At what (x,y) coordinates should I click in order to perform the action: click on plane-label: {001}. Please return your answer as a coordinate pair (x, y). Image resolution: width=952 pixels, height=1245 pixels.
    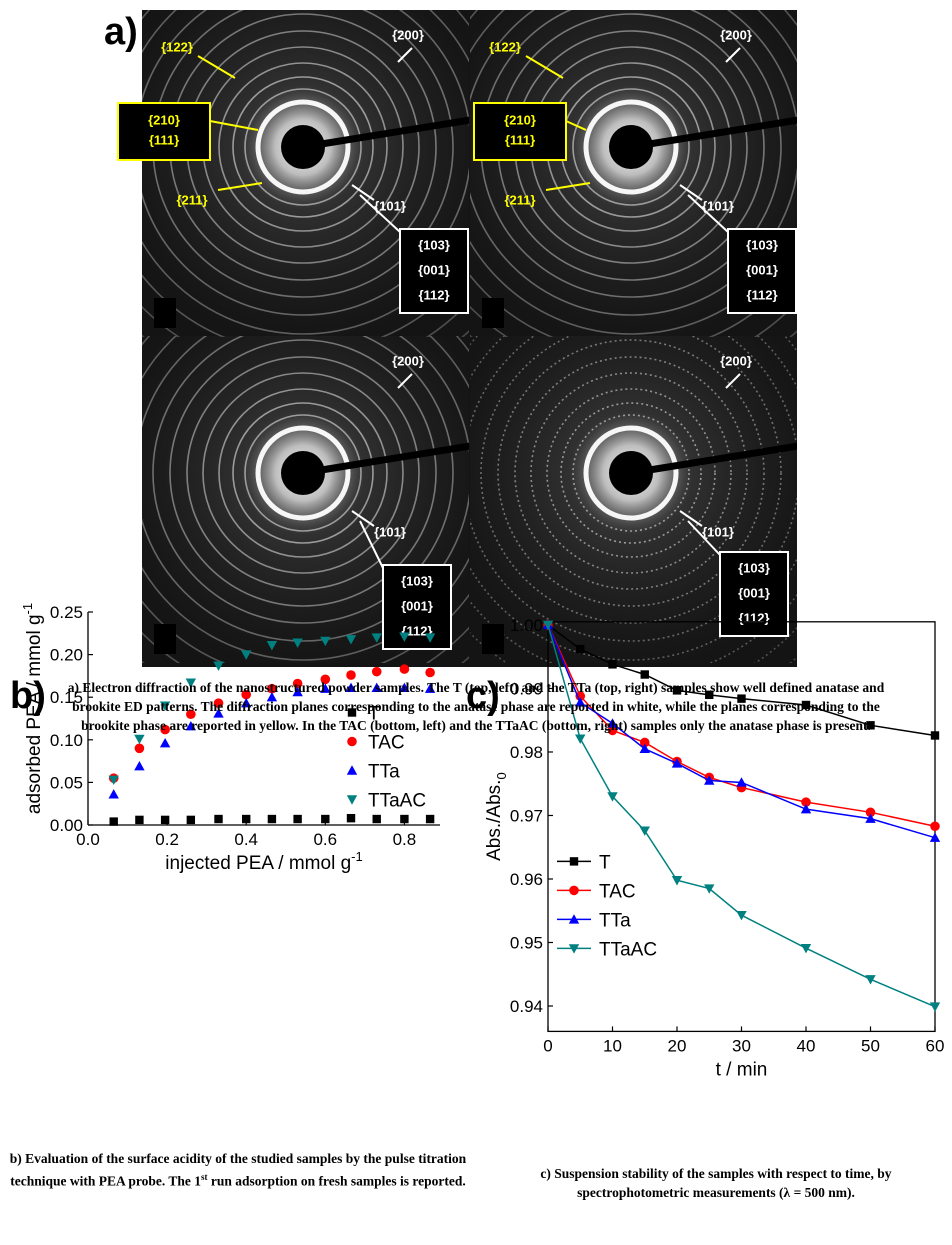
    Looking at the image, I should click on (762, 269).